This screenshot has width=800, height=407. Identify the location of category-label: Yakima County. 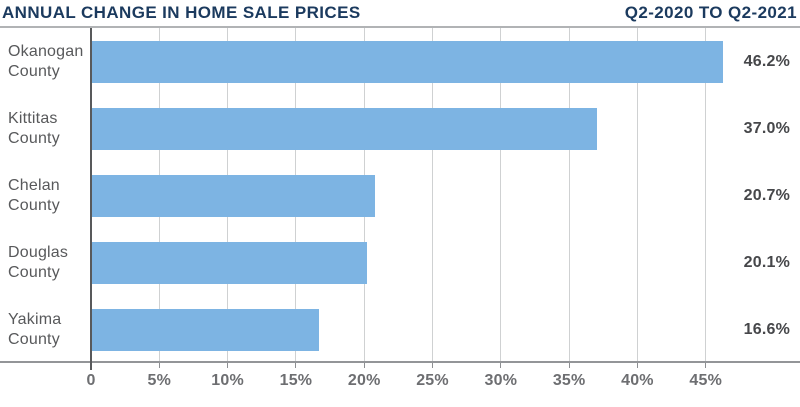
(35, 329).